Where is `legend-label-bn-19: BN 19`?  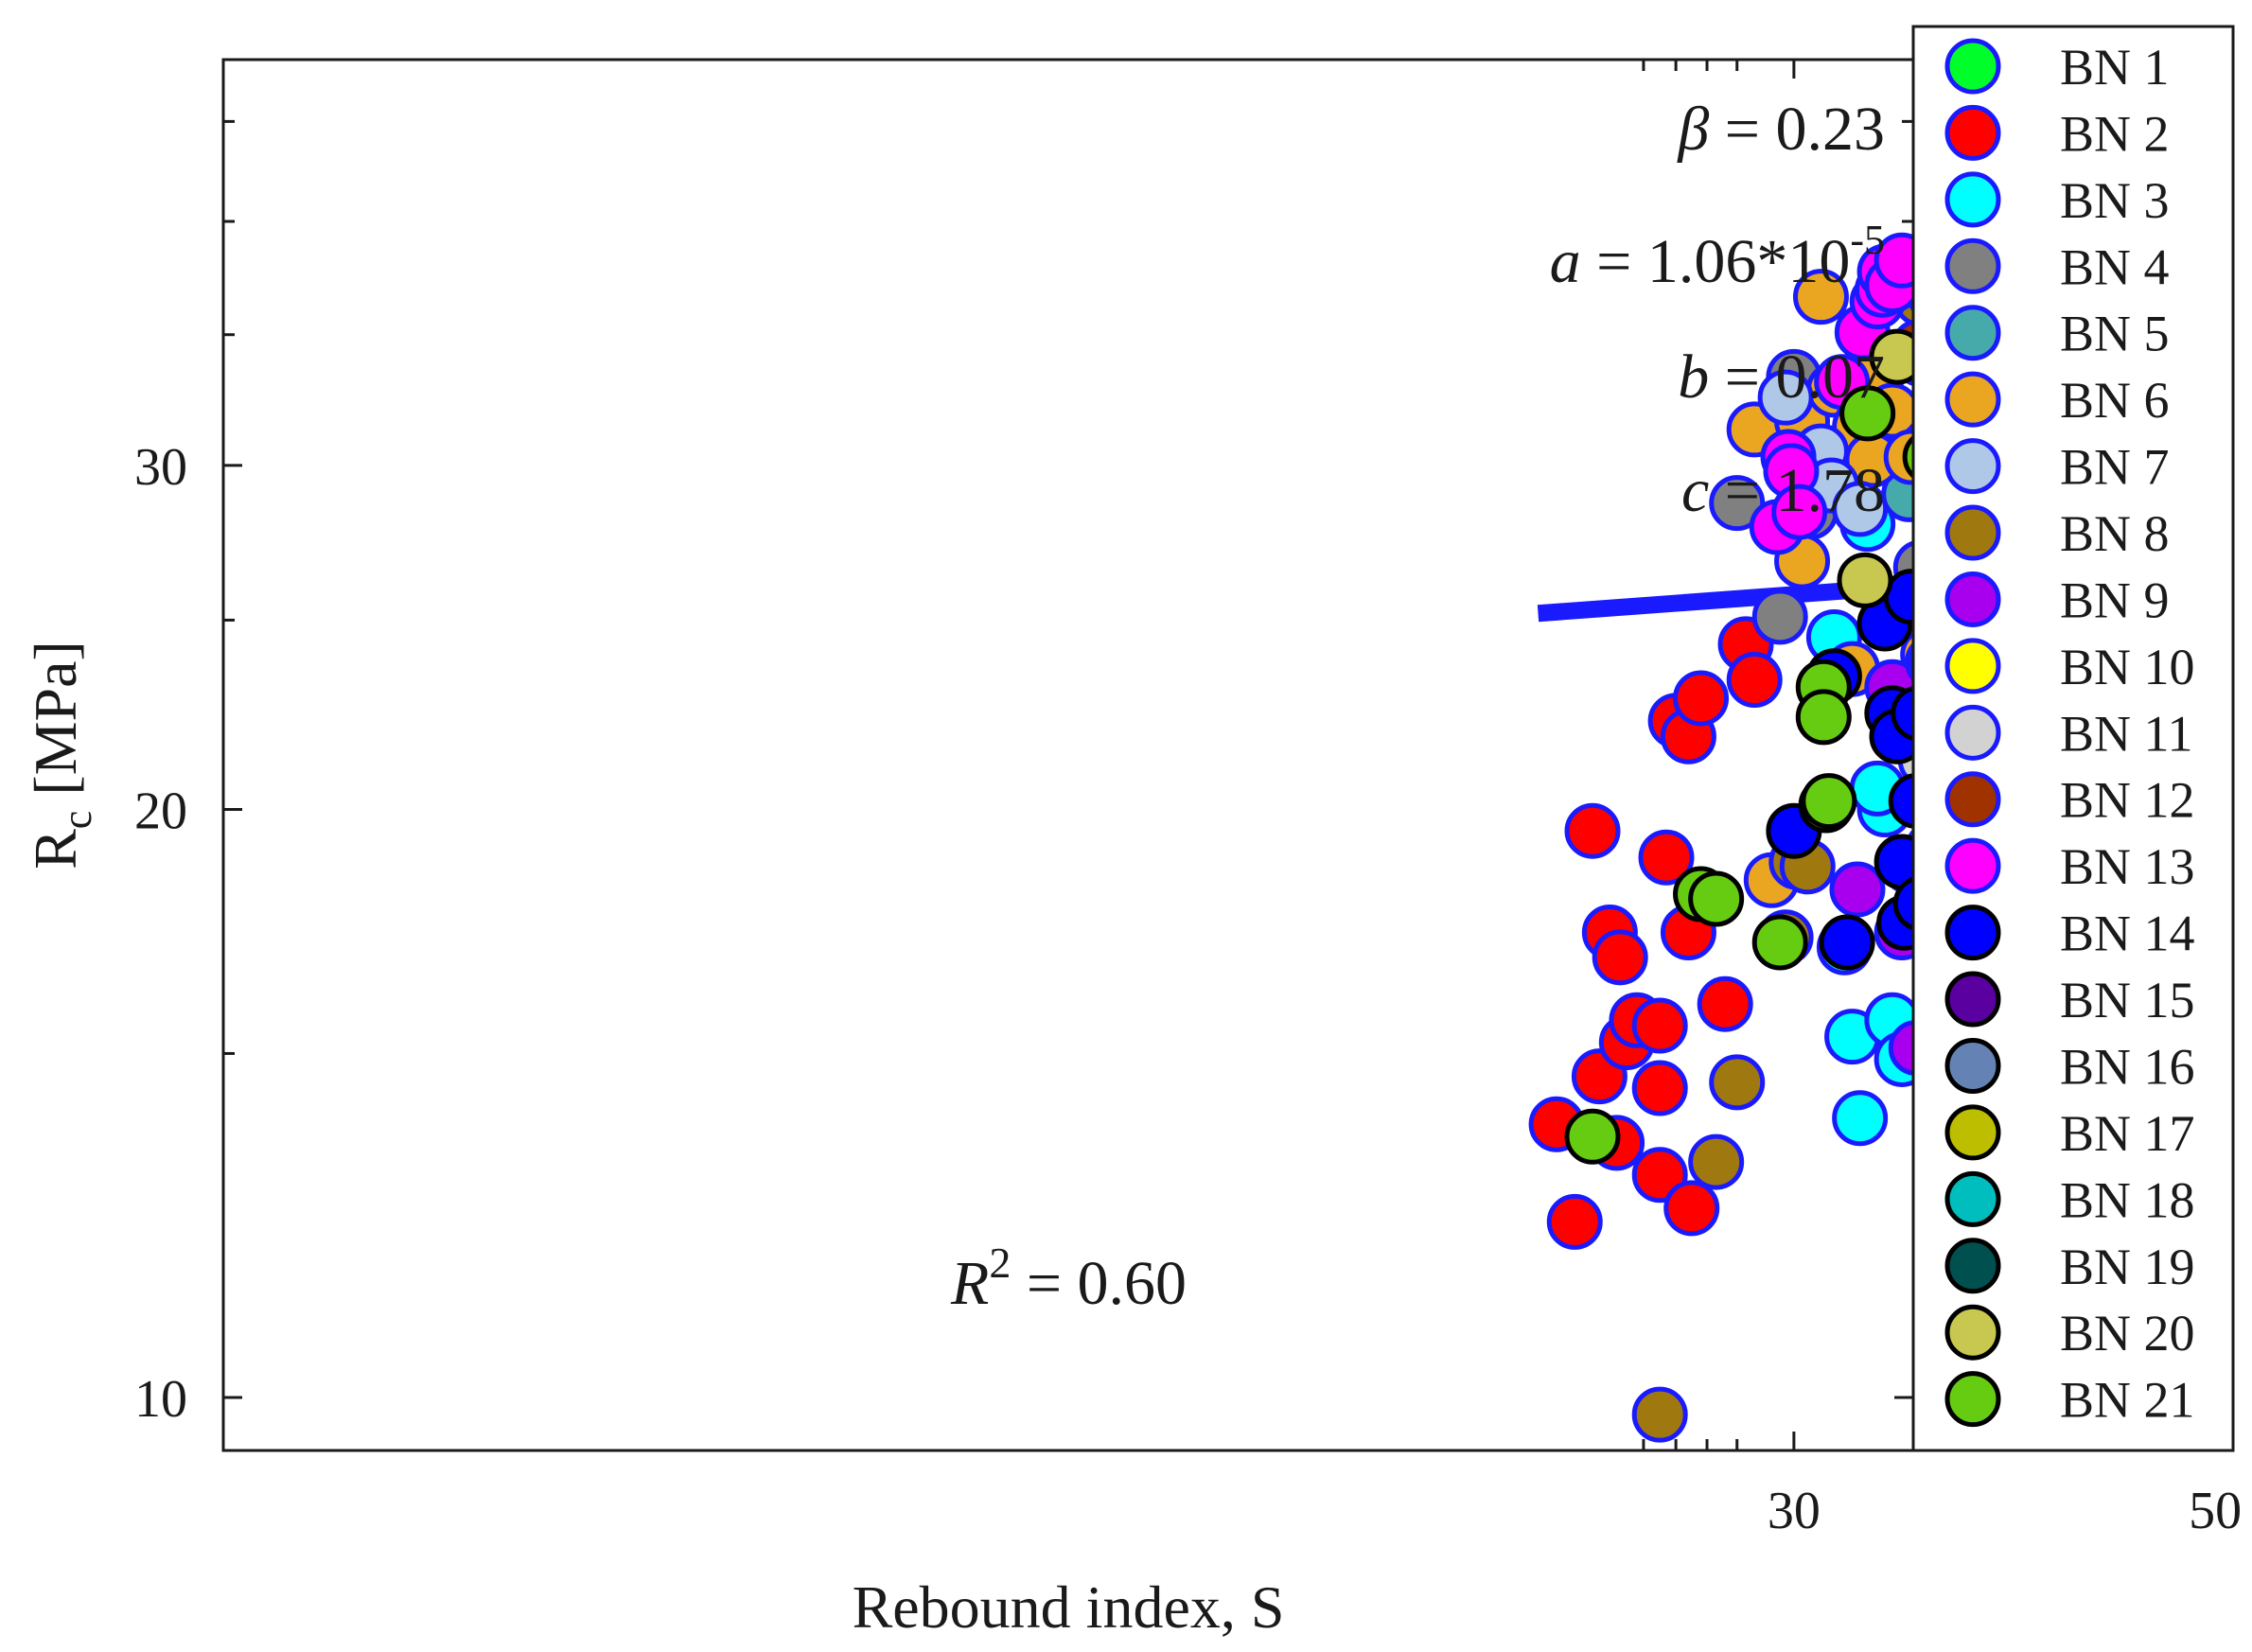 legend-label-bn-19: BN 19 is located at coordinates (2127, 1267).